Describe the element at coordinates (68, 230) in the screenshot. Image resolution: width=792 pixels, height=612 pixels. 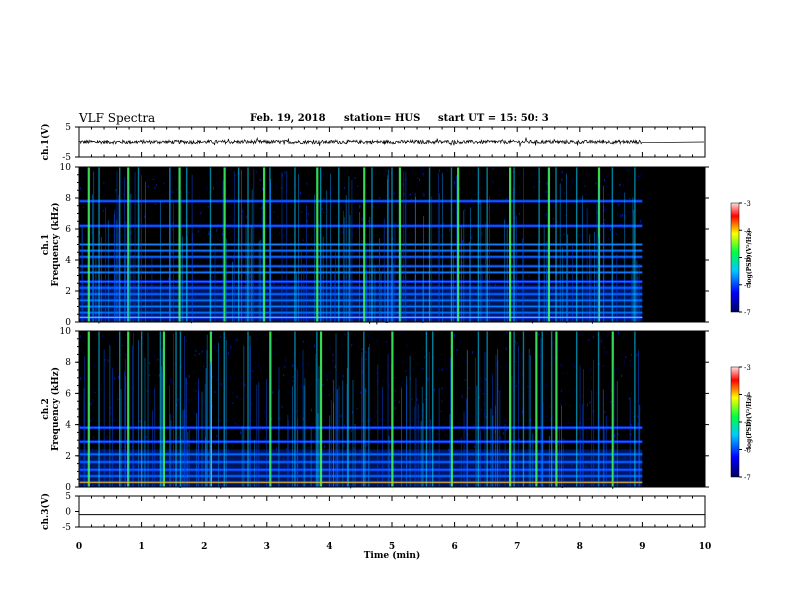
I see `ch1-spectrogram-ytick-label: 6` at that location.